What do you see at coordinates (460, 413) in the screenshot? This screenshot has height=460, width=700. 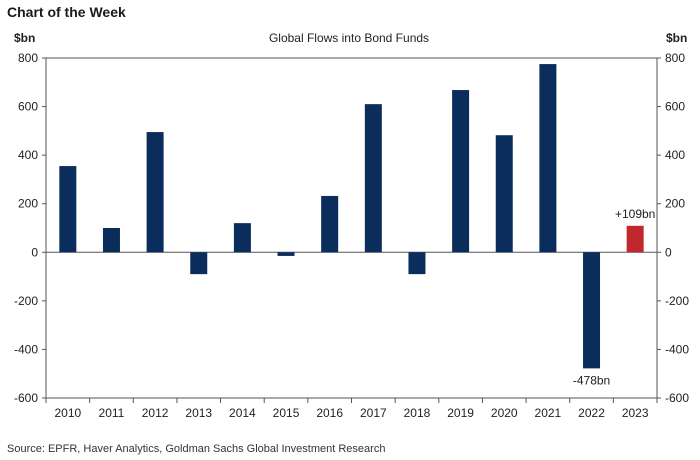 I see `x-tick-label: 2019` at bounding box center [460, 413].